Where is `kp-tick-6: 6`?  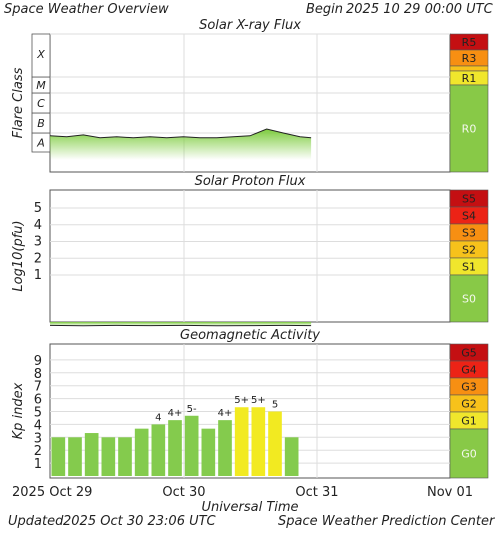 kp-tick-6: 6 is located at coordinates (38, 400).